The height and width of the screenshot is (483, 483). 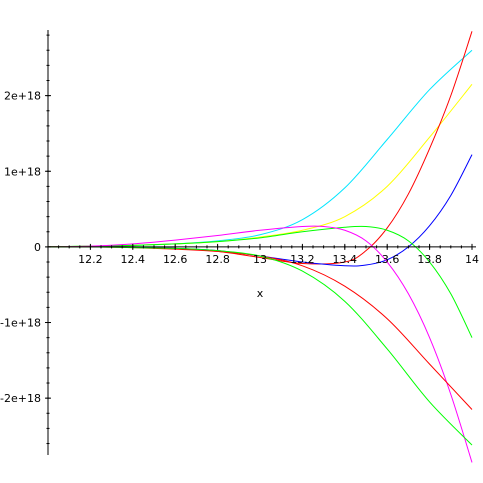 What do you see at coordinates (20, 323) in the screenshot?
I see `y-tick-label: -1e+18` at bounding box center [20, 323].